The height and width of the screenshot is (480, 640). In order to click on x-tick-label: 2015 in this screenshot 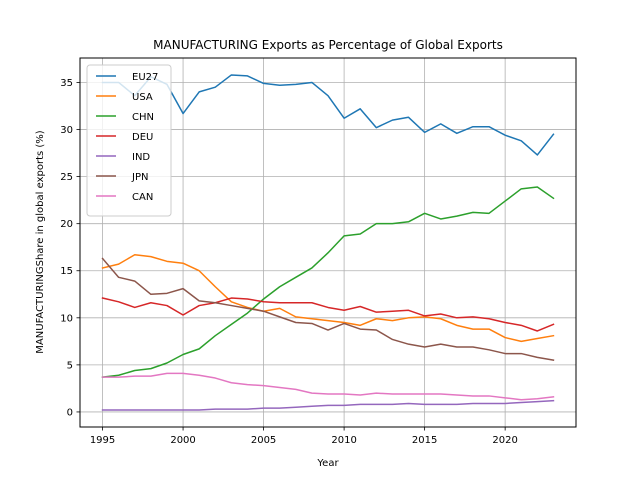, I will do `click(424, 440)`.